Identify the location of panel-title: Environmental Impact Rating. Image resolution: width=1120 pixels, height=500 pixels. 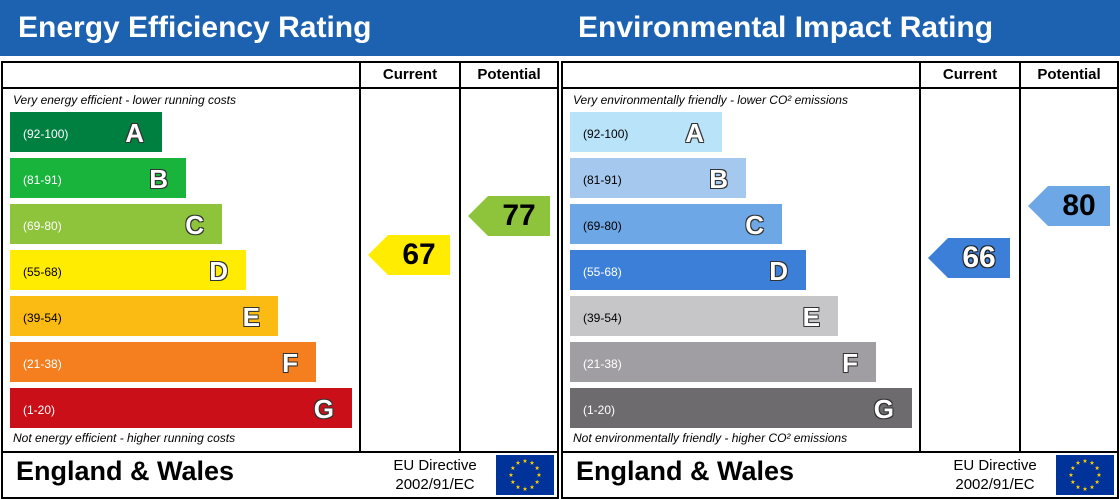
(840, 28).